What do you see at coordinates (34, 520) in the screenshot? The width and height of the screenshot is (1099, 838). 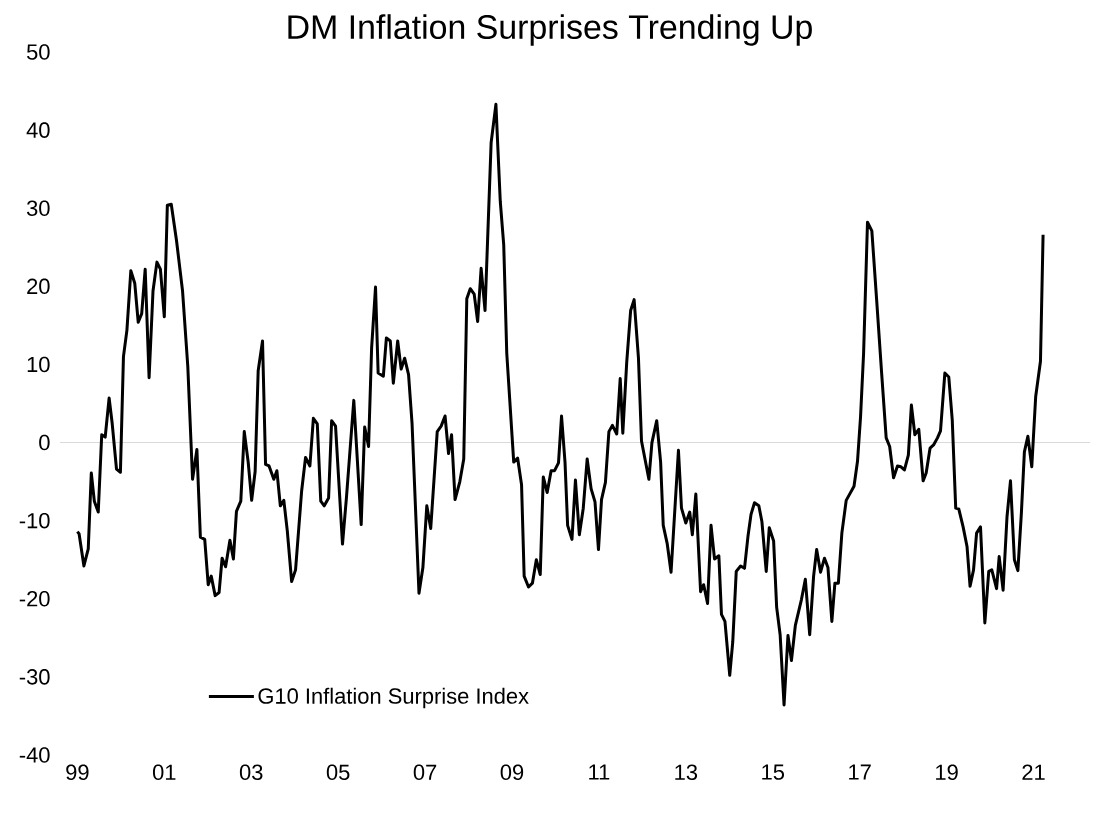 I see `y-tick-label: -10` at bounding box center [34, 520].